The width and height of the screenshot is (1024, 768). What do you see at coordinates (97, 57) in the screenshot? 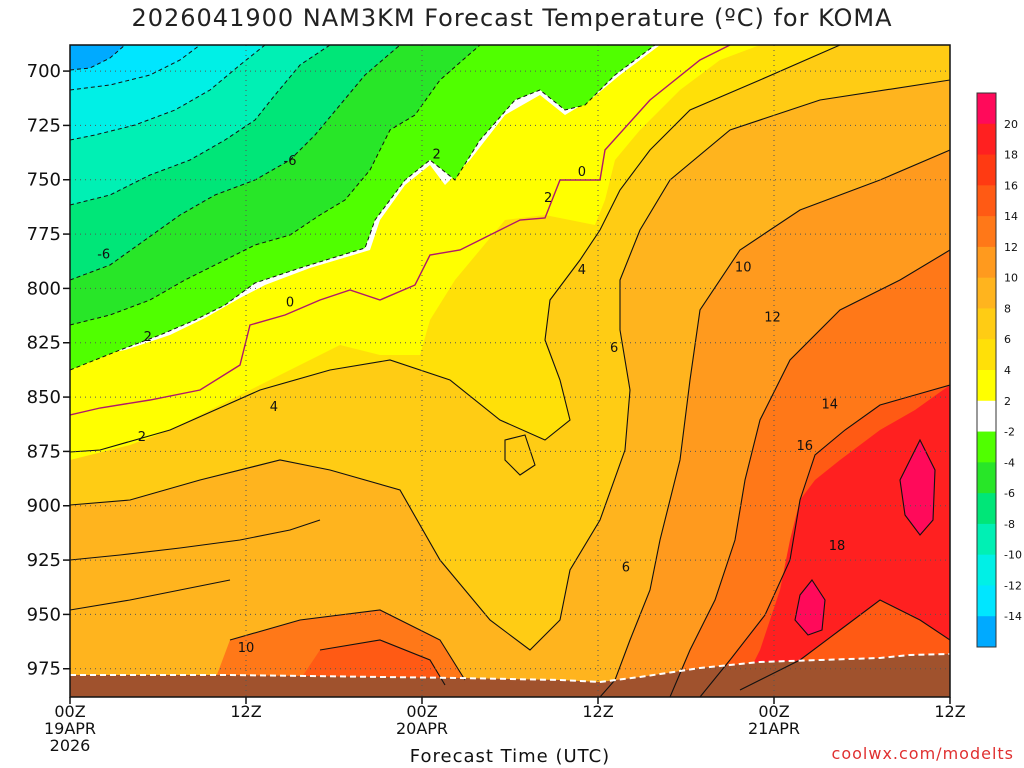
I see `band-neg14` at bounding box center [97, 57].